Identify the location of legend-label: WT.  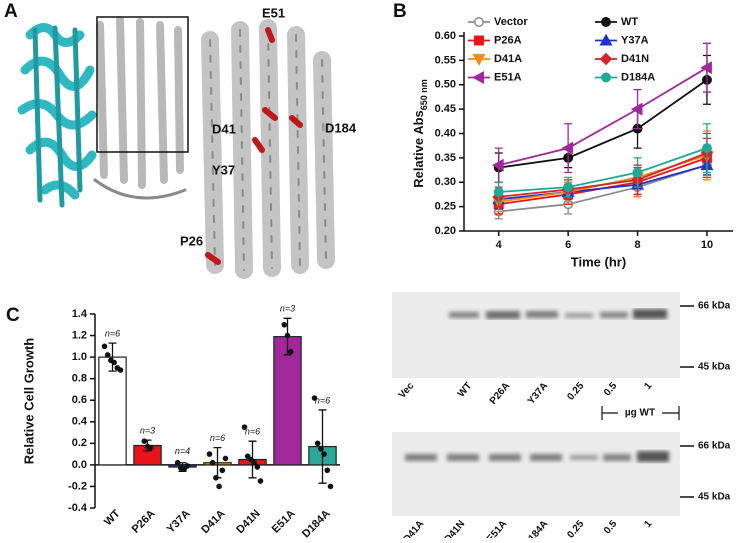
(629, 22).